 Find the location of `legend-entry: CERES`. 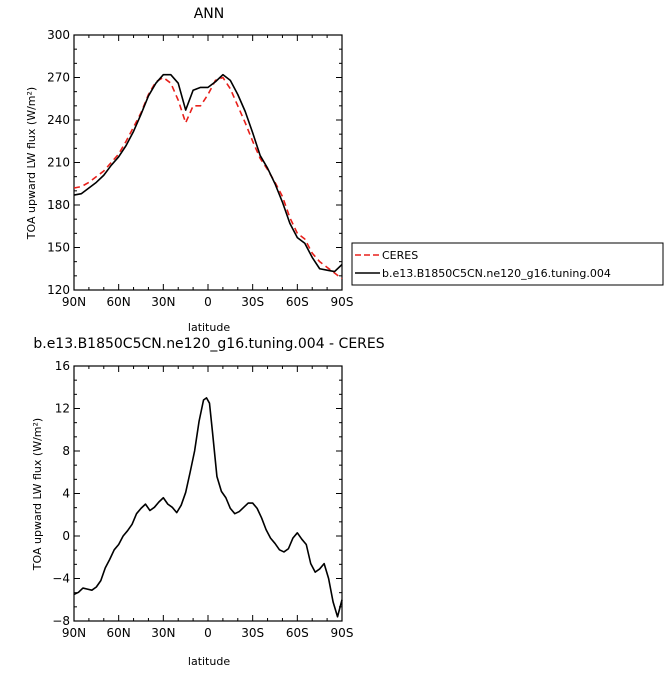

legend-entry: CERES is located at coordinates (400, 255).